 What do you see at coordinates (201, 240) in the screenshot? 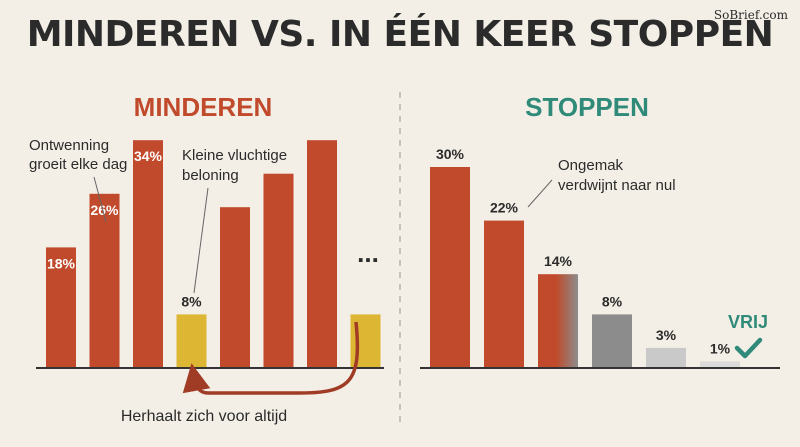
I see `reward-pointer` at bounding box center [201, 240].